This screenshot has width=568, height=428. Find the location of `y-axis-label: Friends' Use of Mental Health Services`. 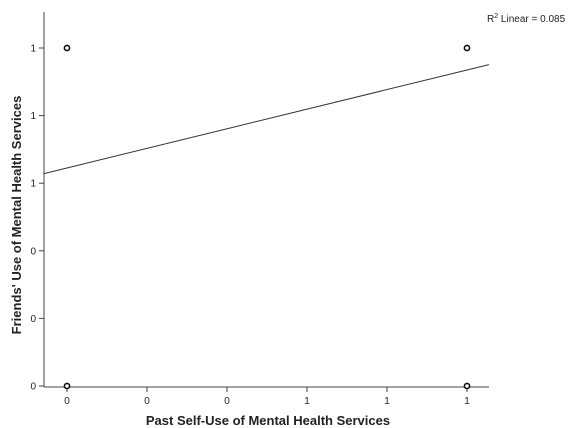

y-axis-label: Friends' Use of Mental Health Services is located at coordinates (16, 215).